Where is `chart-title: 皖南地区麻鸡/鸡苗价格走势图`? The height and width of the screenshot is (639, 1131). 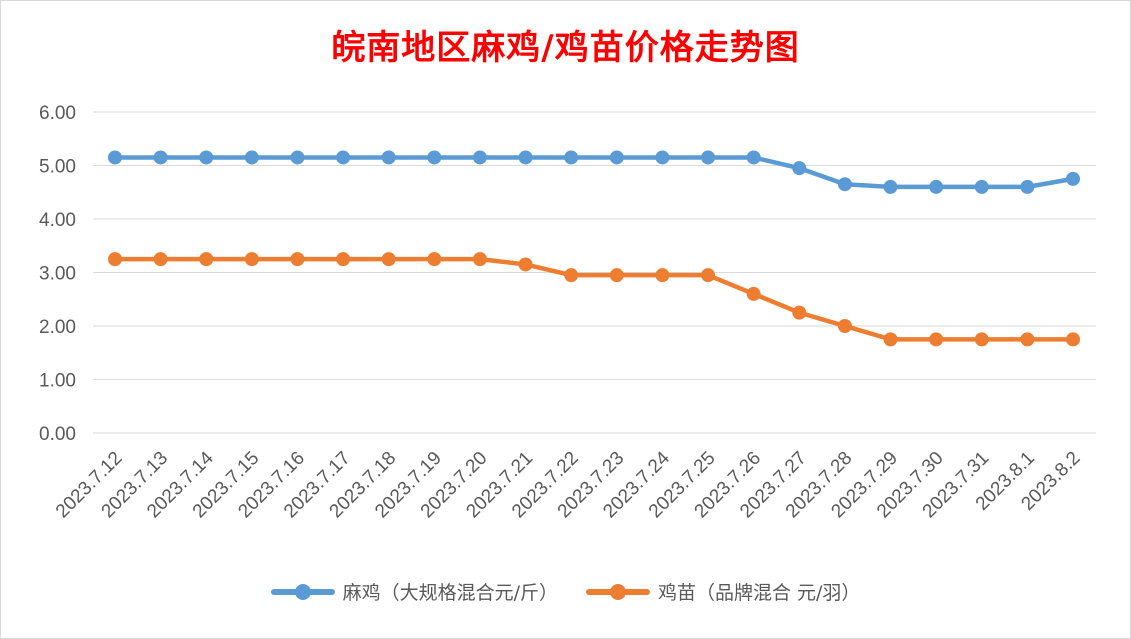 chart-title: 皖南地区麻鸡/鸡苗价格走势图 is located at coordinates (565, 48).